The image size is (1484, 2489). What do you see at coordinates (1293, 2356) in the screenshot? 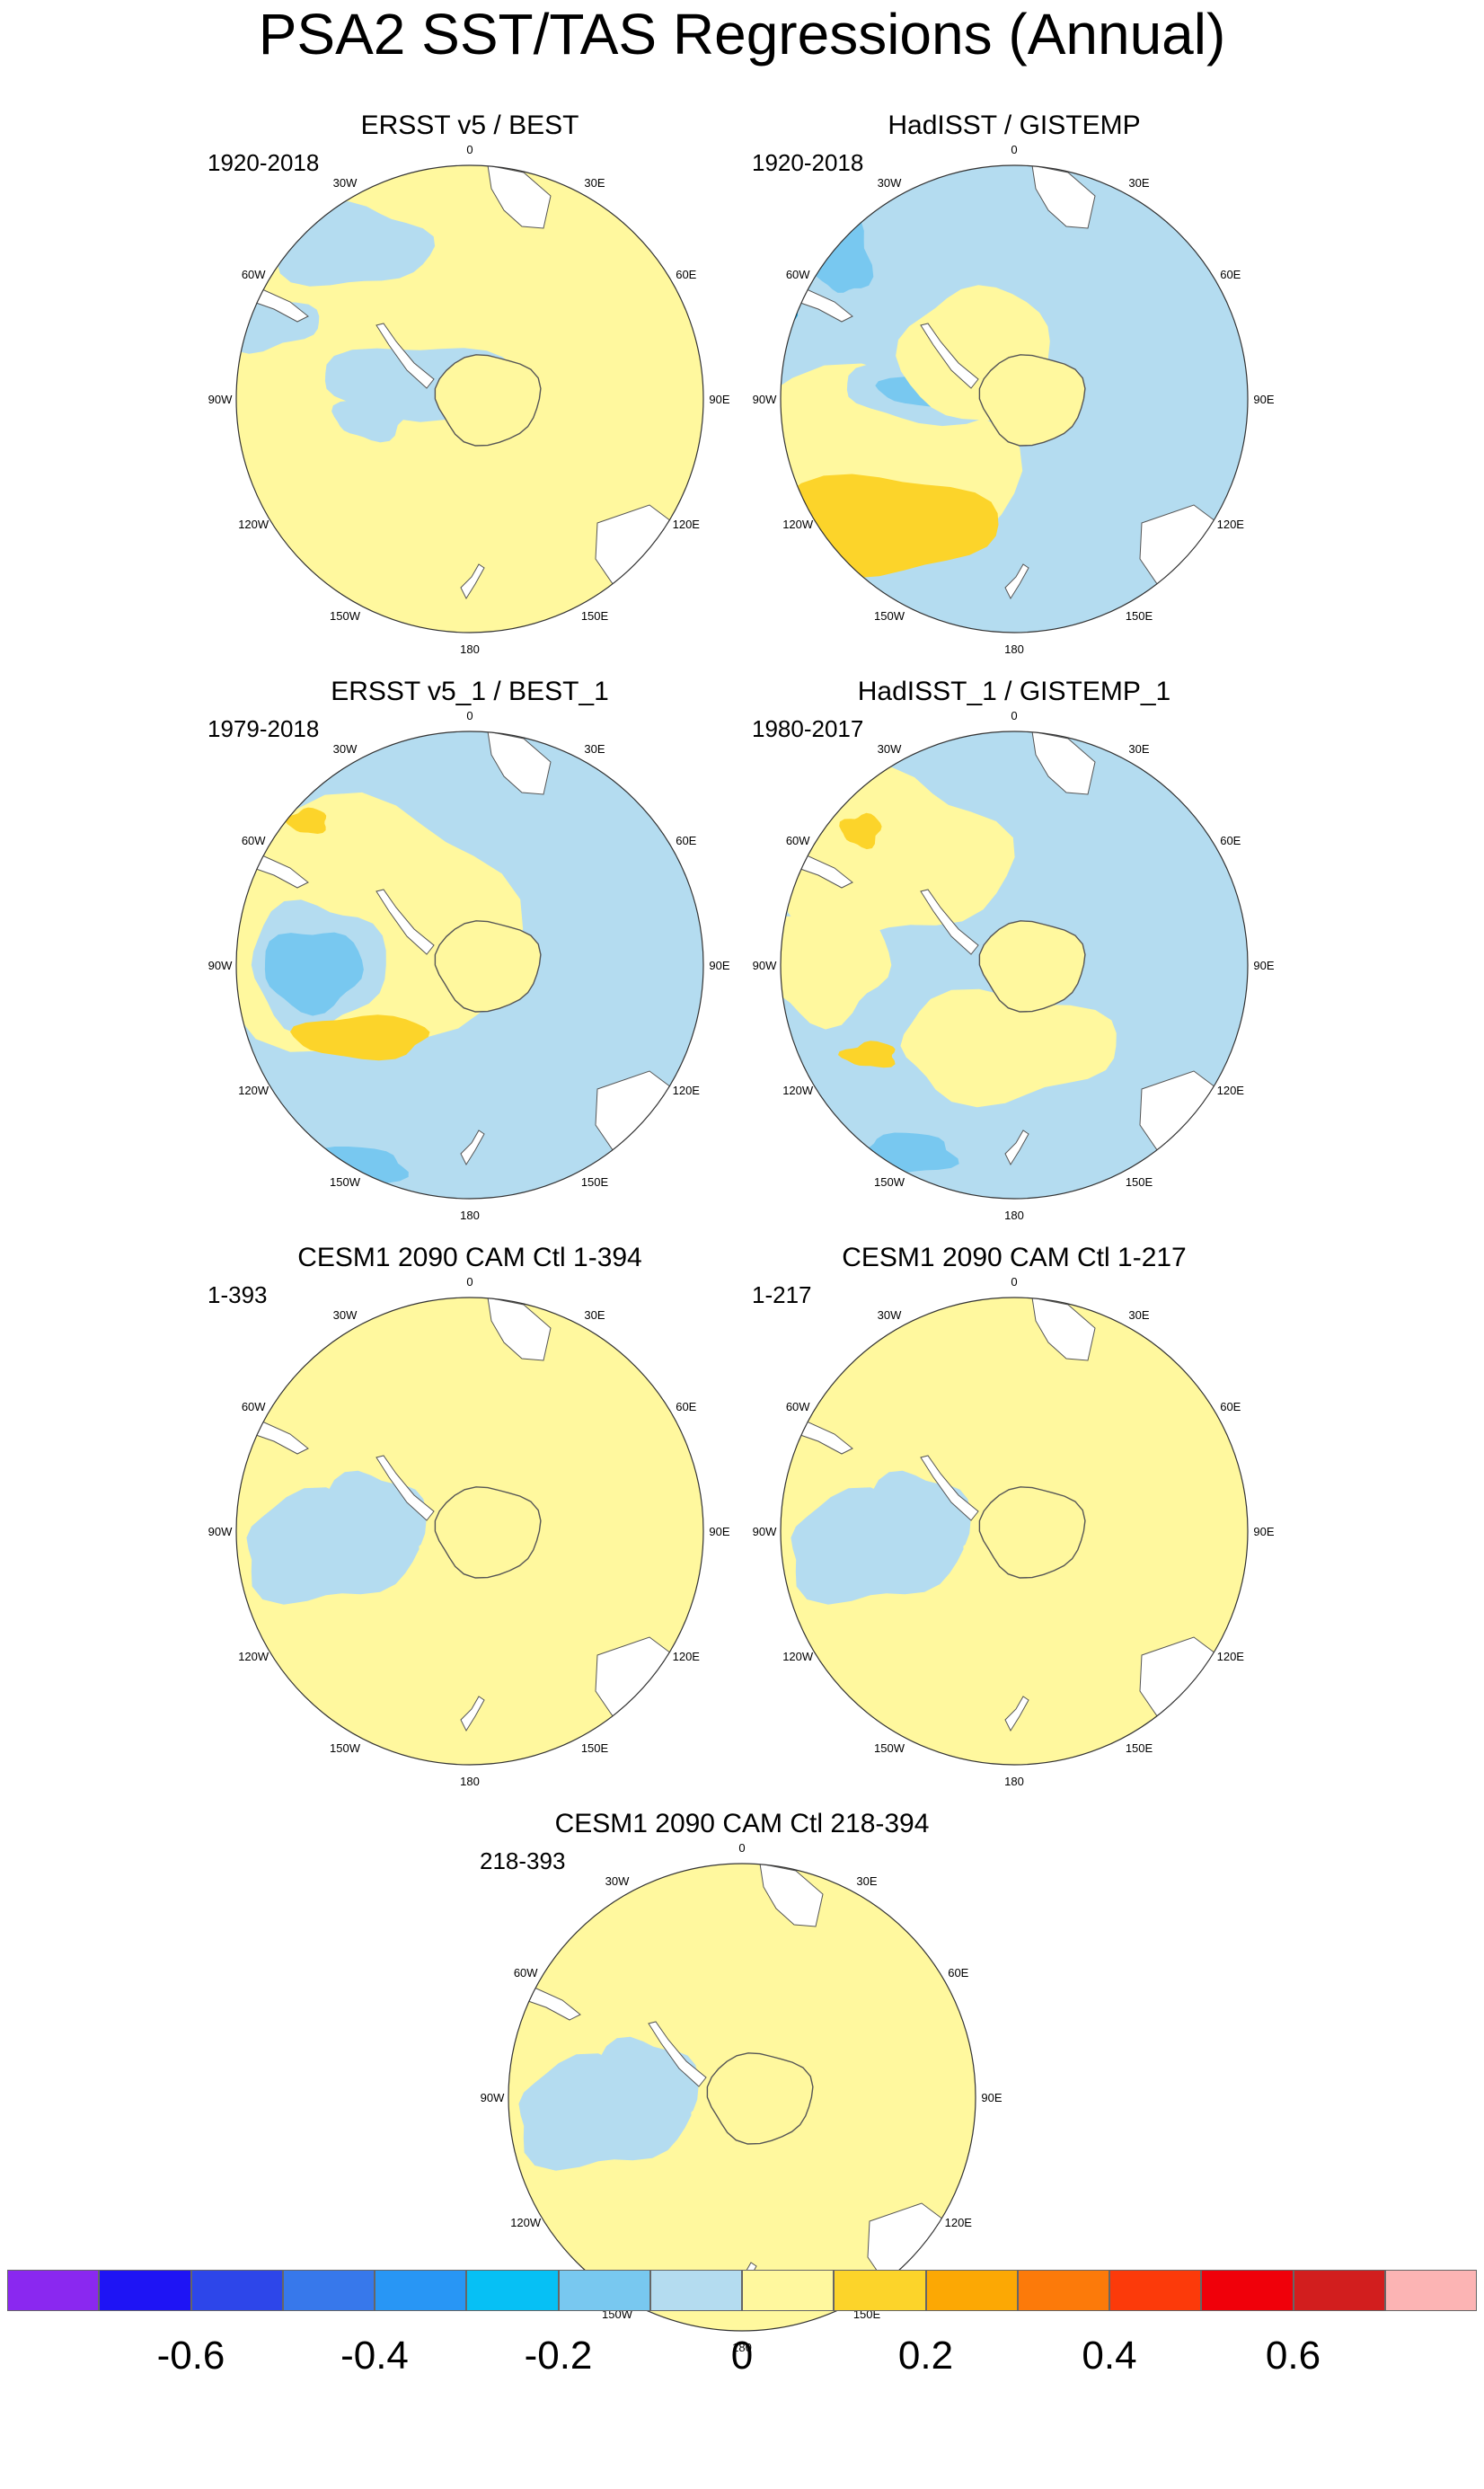
I see `colorbar-label: 0.6` at bounding box center [1293, 2356].